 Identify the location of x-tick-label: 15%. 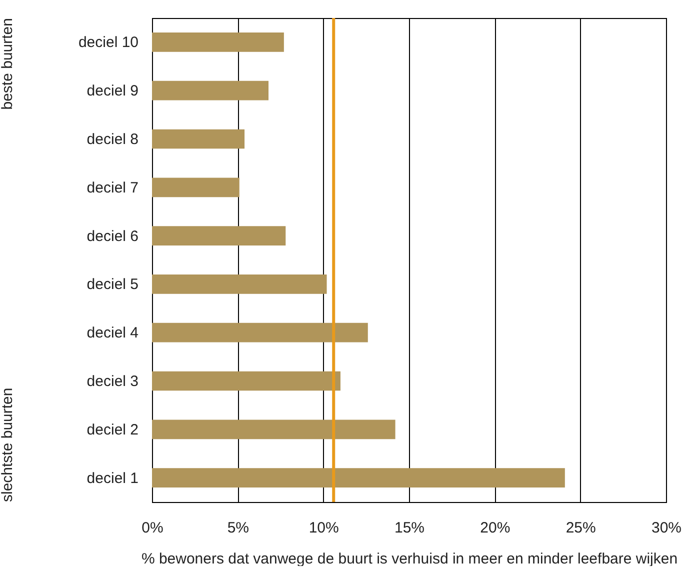
(409, 528).